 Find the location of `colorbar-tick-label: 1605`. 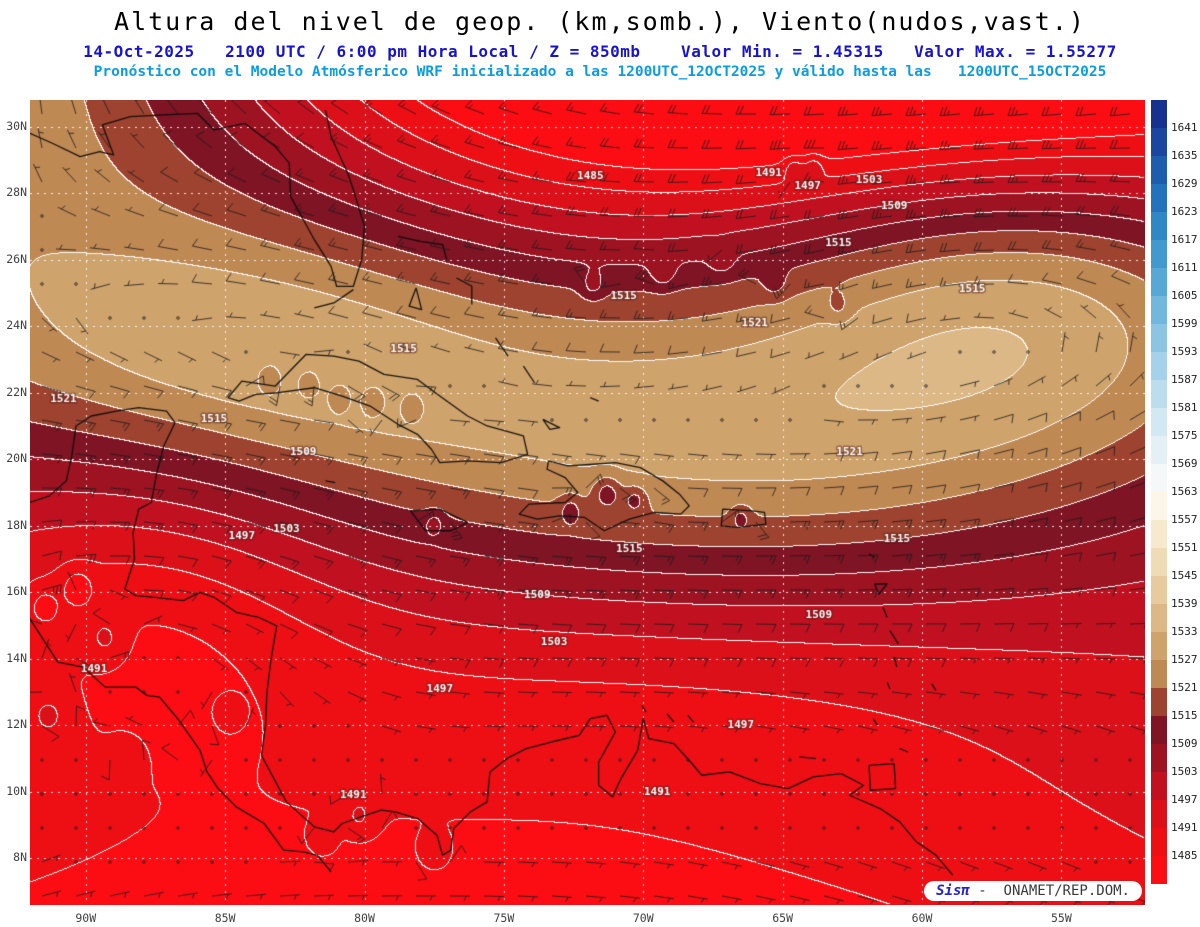

colorbar-tick-label: 1605 is located at coordinates (1184, 295).